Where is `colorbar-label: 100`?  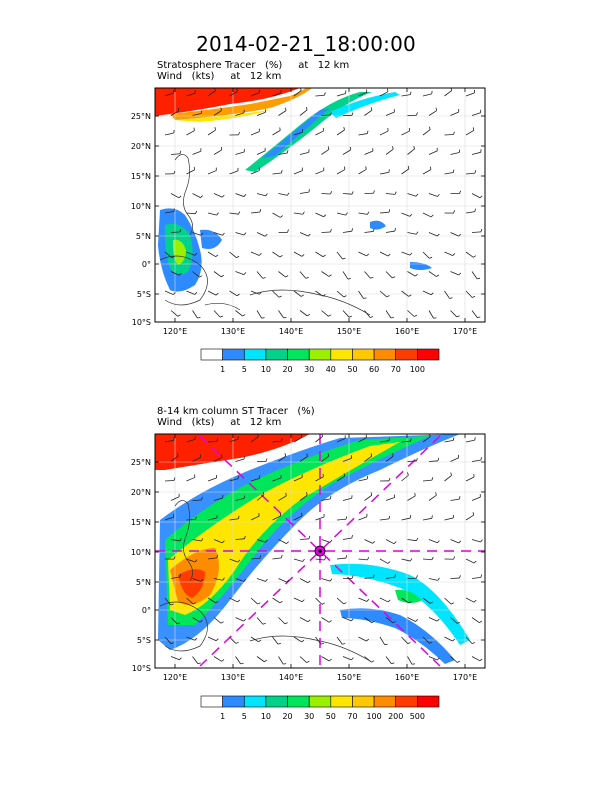
colorbar-label: 100 is located at coordinates (373, 716).